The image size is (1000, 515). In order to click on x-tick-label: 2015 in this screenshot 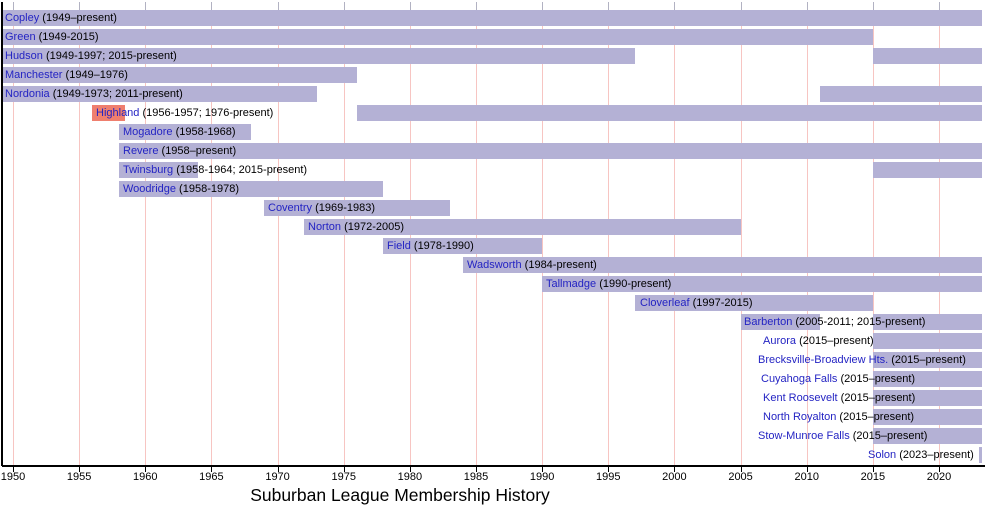, I will do `click(873, 477)`.